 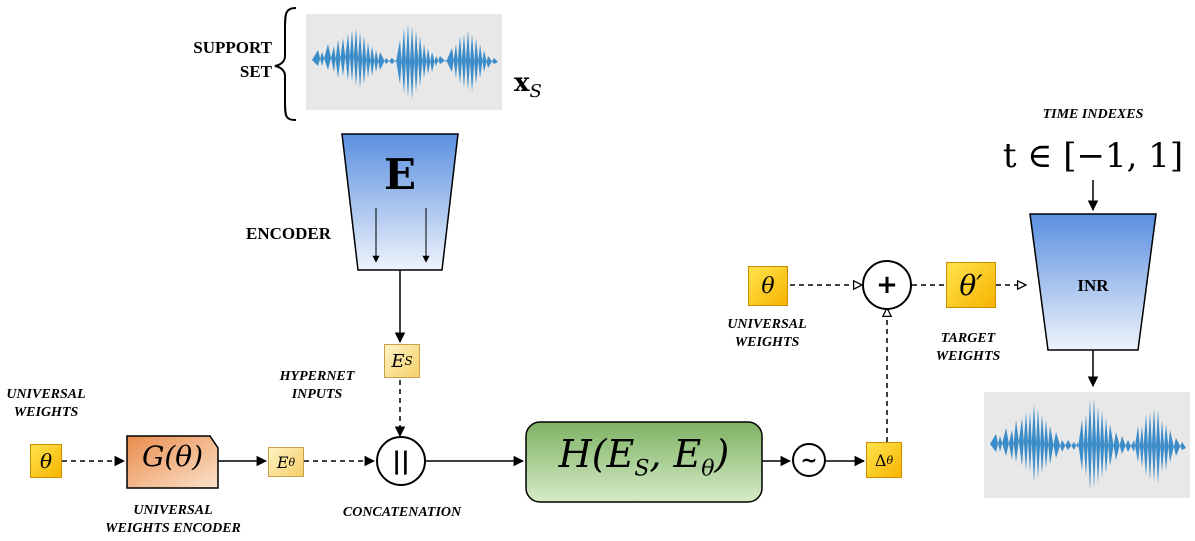 What do you see at coordinates (405, 62) in the screenshot?
I see `support-waveform` at bounding box center [405, 62].